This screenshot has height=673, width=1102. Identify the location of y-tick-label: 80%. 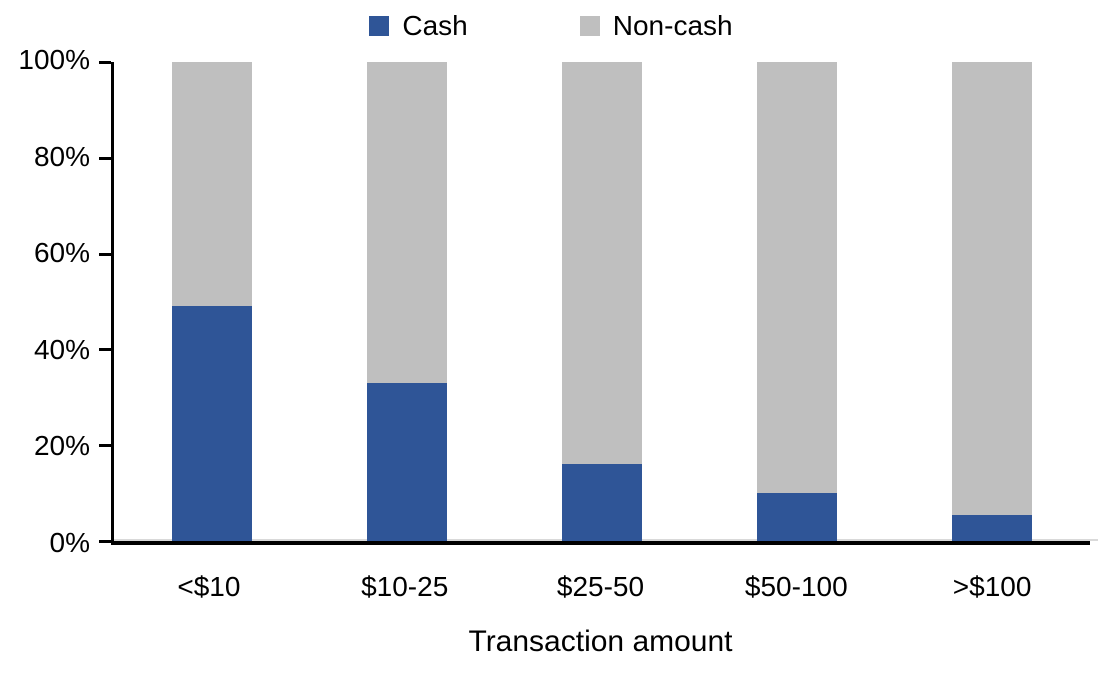
(61, 156).